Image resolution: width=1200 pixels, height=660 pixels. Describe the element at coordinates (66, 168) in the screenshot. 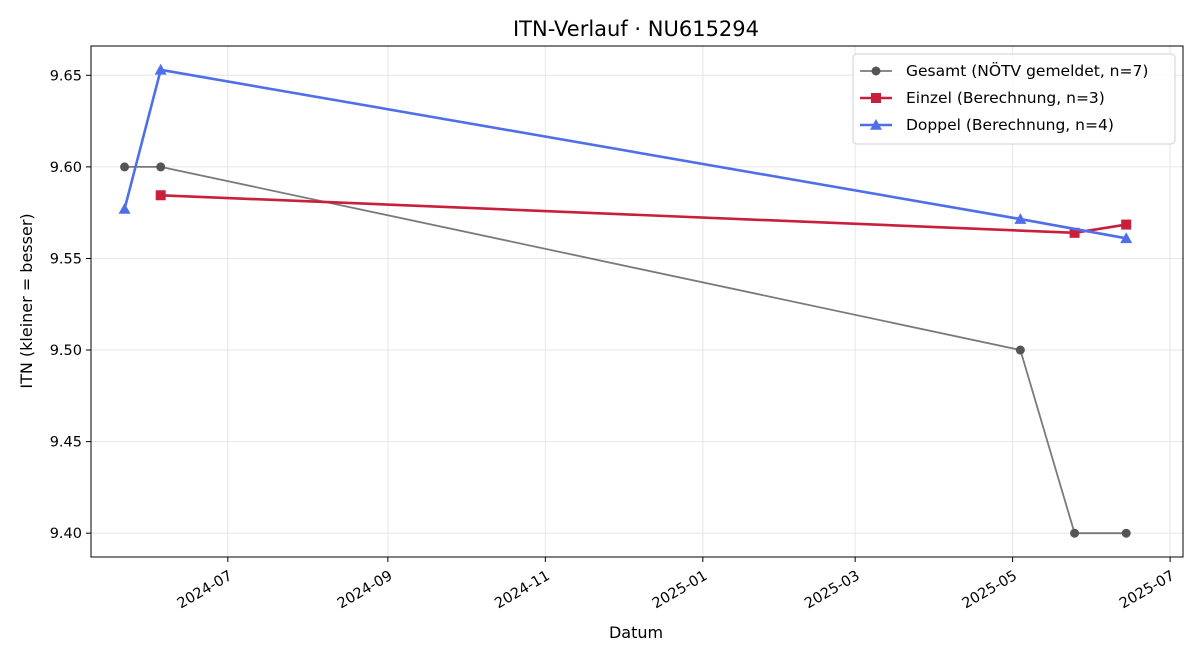

I see `y-tick-label: 9.60` at that location.